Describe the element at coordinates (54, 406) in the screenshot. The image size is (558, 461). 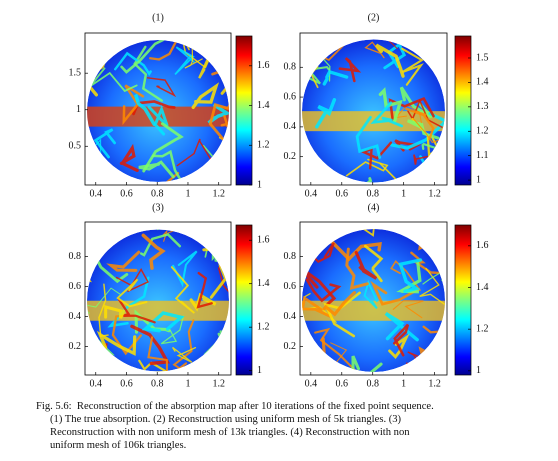
I see `caption-label: Fig. 5.6:` at that location.